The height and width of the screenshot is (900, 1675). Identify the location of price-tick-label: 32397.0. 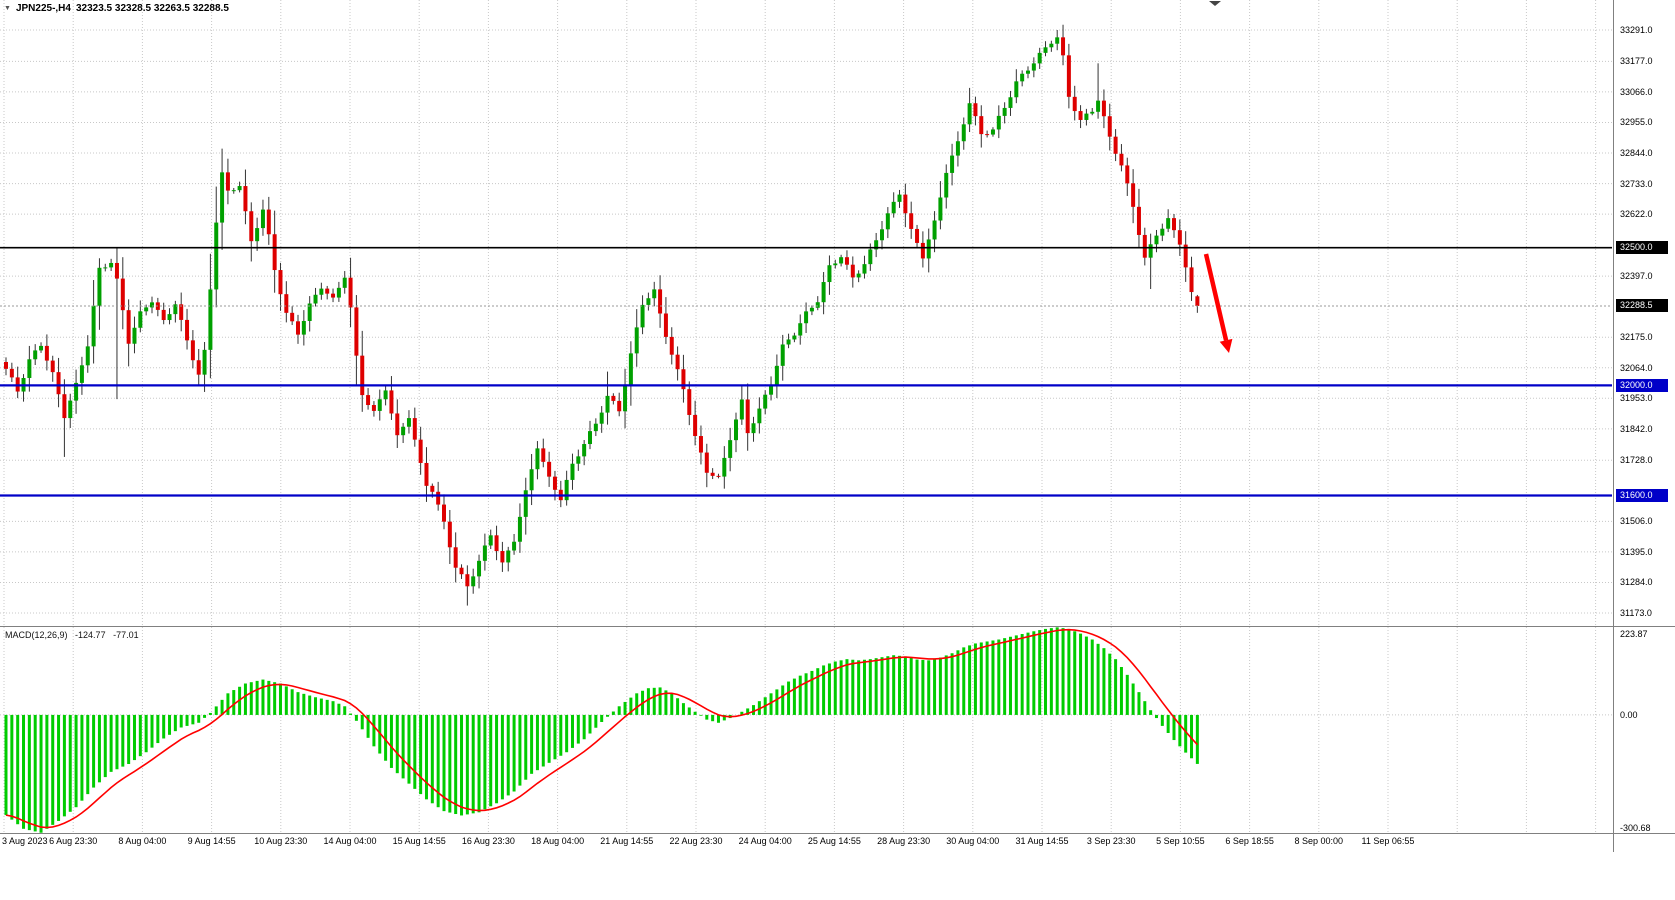
(1636, 276).